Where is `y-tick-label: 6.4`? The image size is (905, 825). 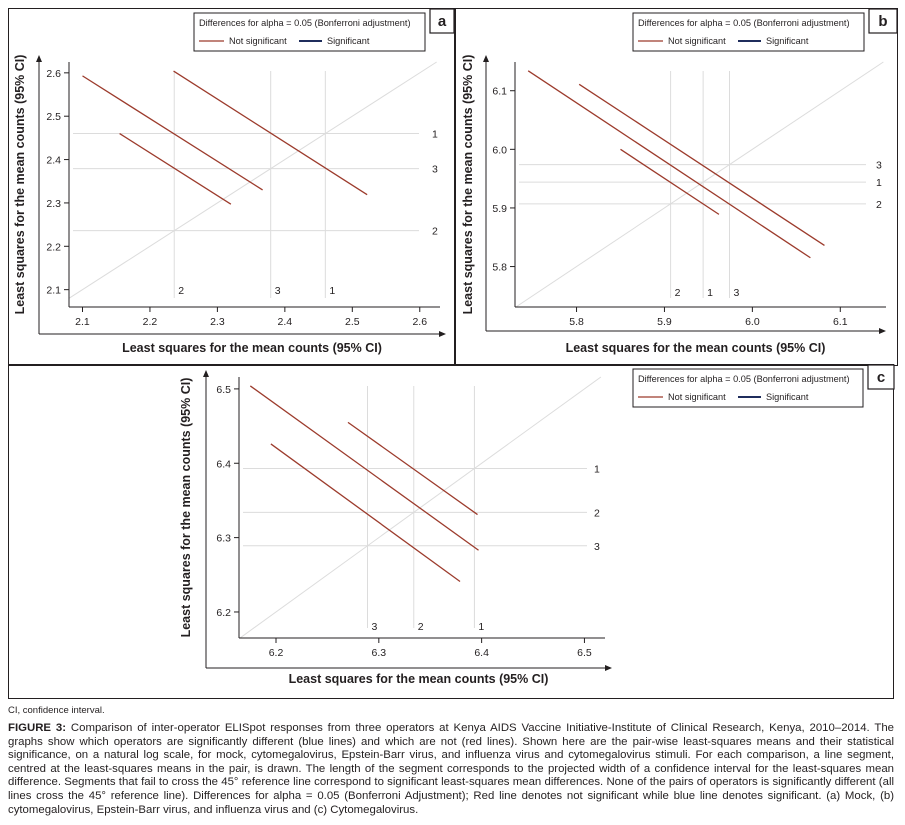 y-tick-label: 6.4 is located at coordinates (223, 464).